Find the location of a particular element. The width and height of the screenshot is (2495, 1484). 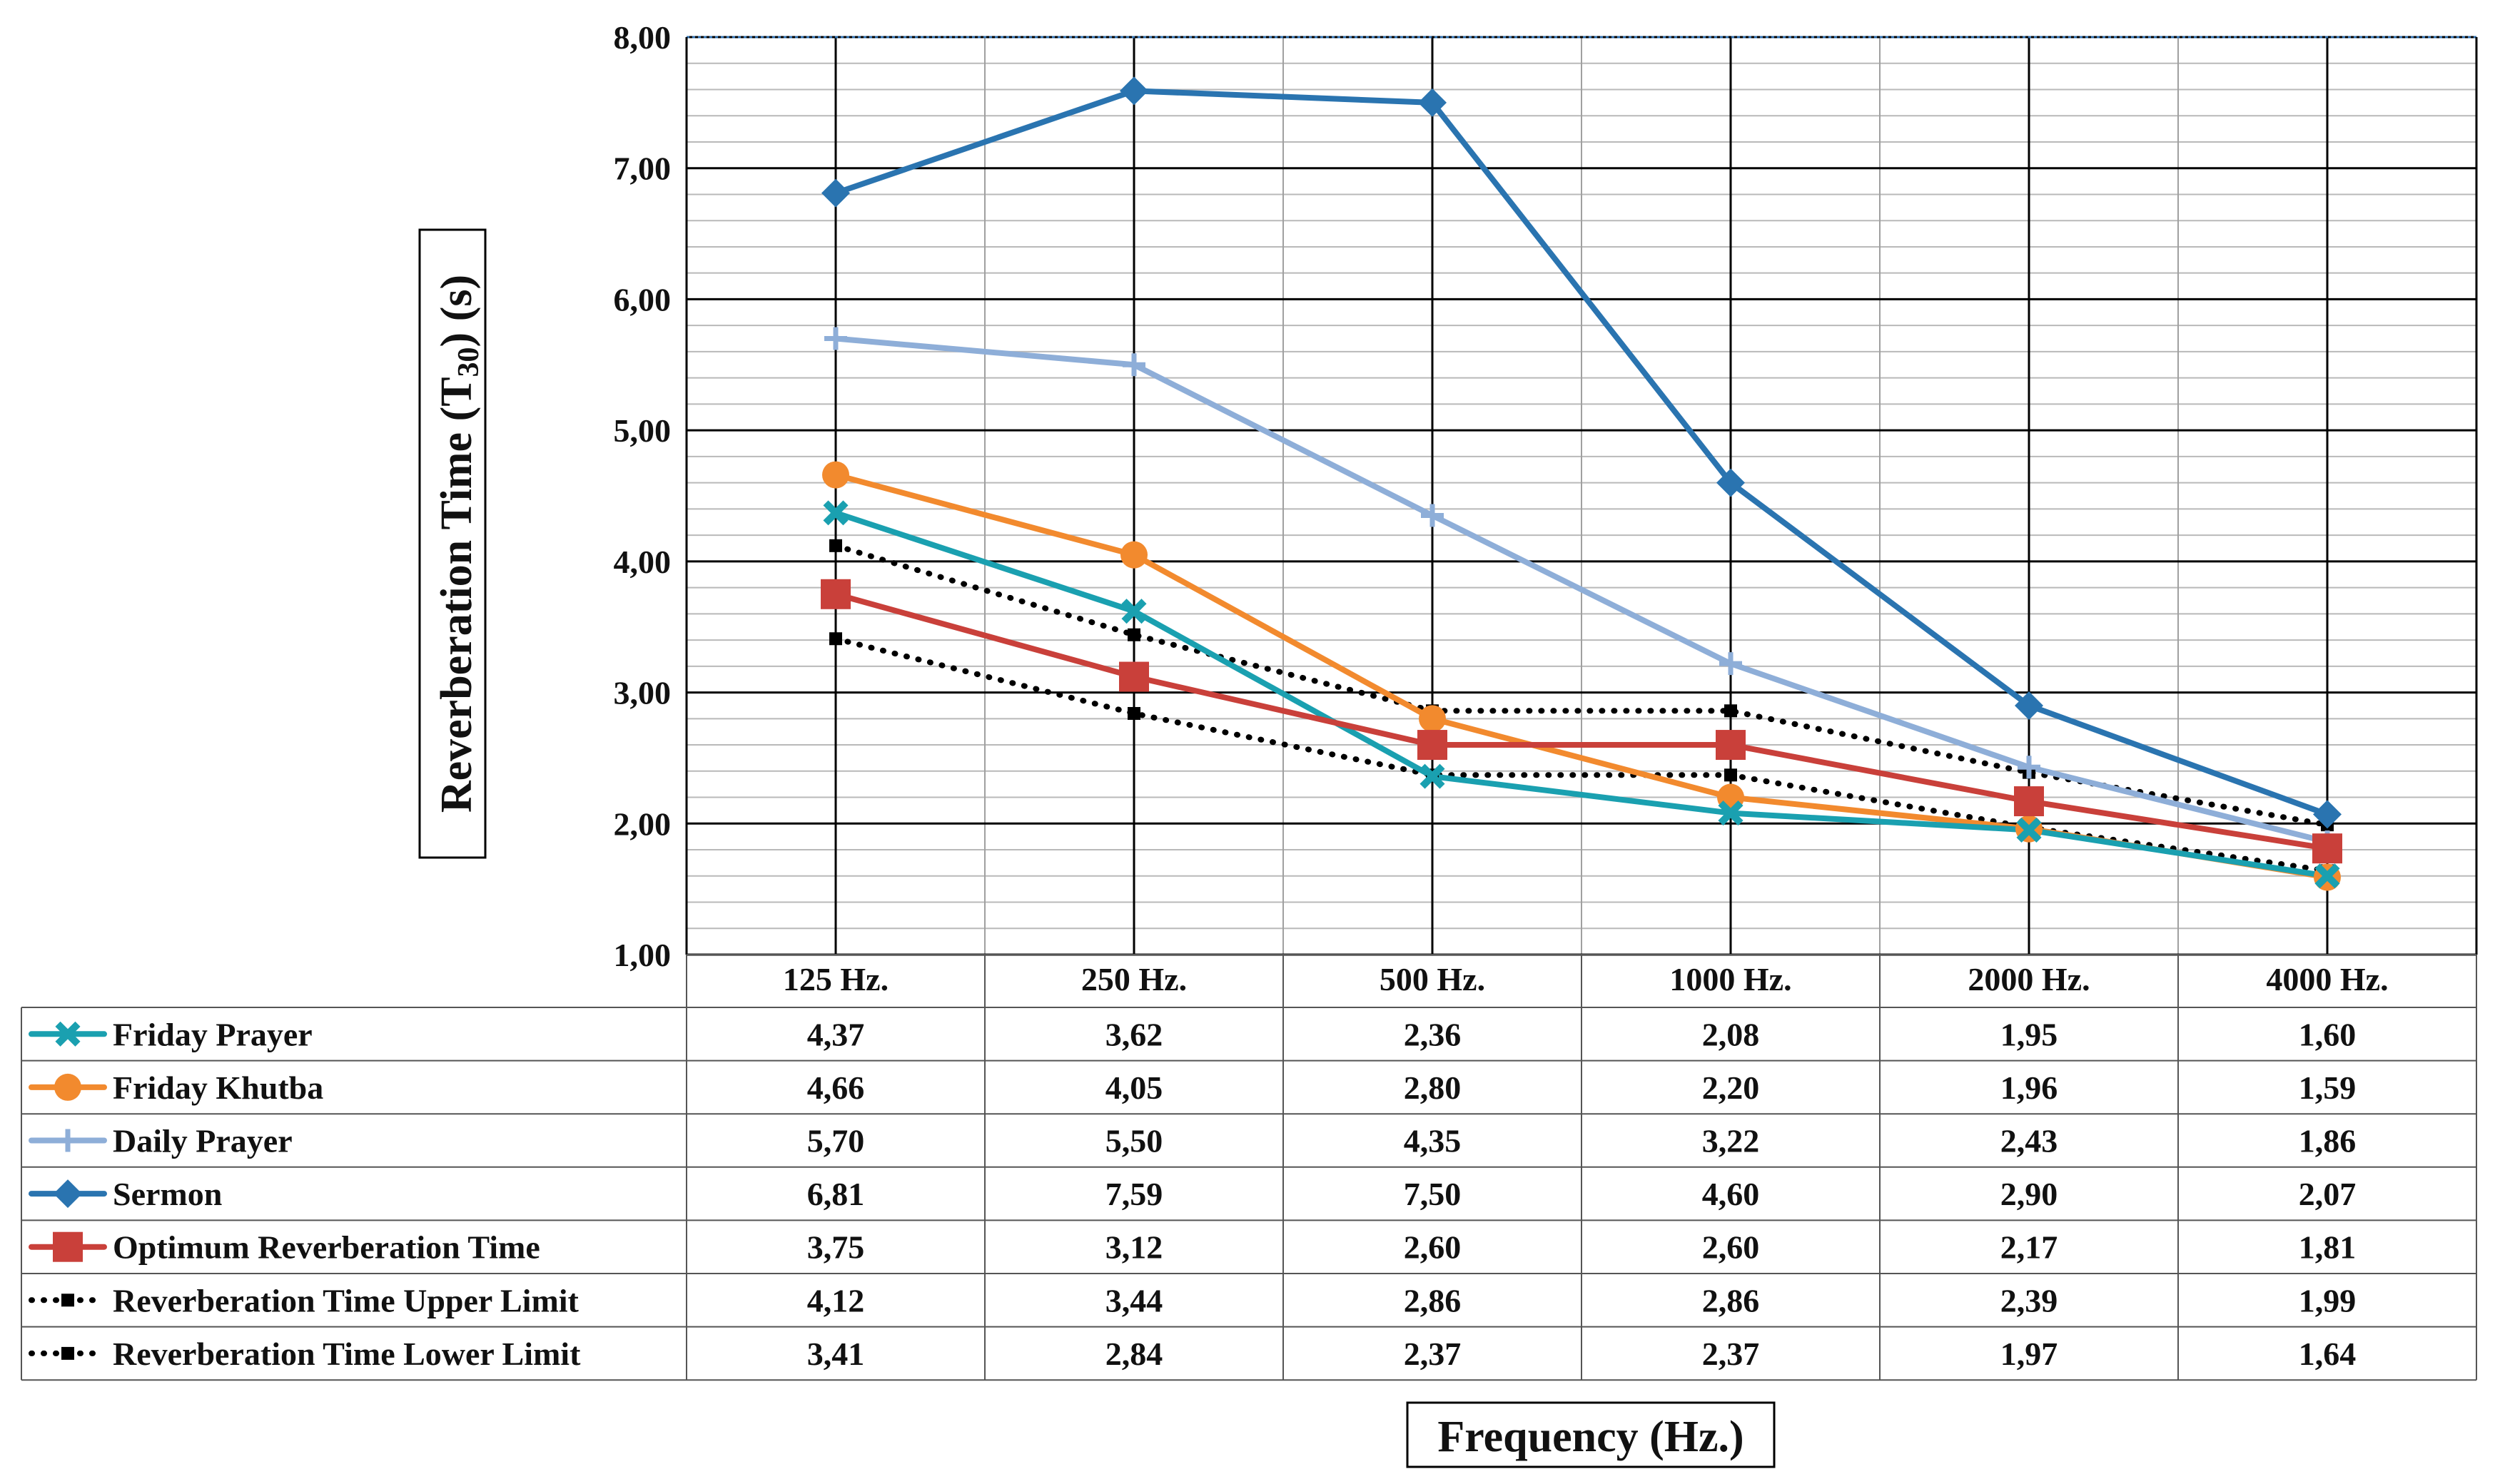

y-axis-title-prefix: Reverberation Time (T is located at coordinates (457, 595).